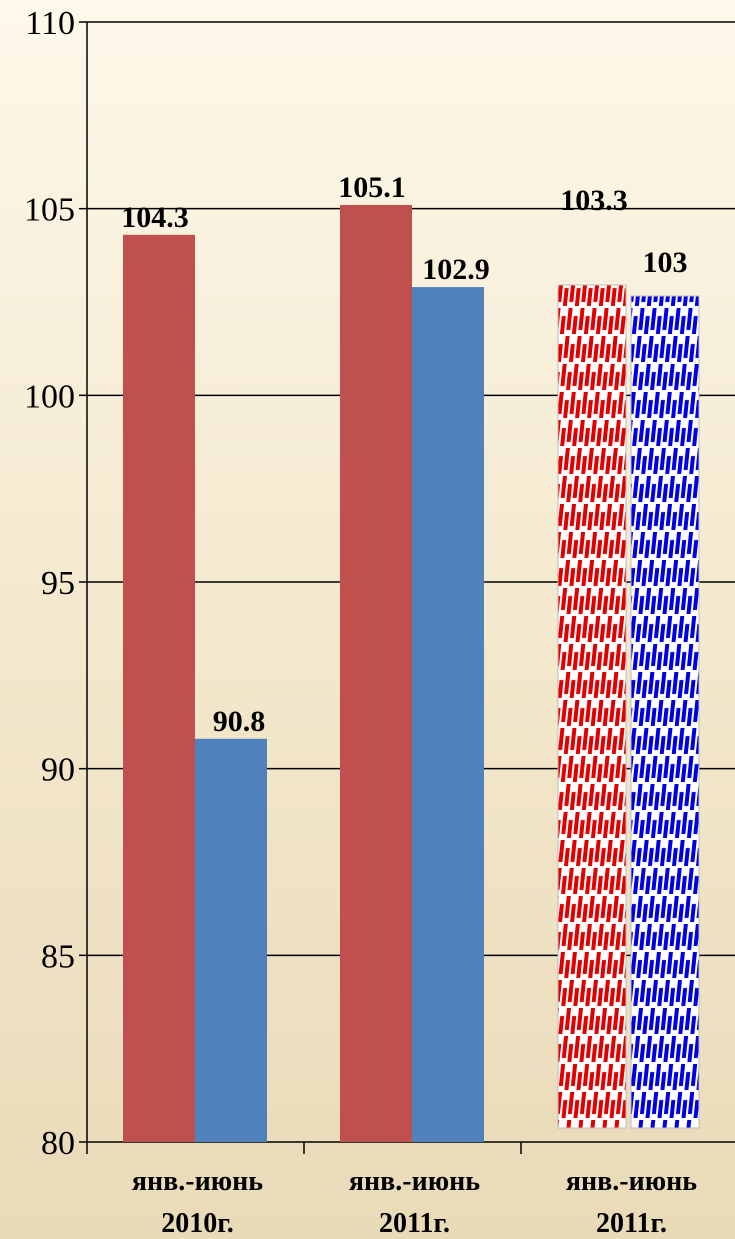 This screenshot has width=735, height=1239. What do you see at coordinates (58, 583) in the screenshot?
I see `y-tick-label: 95` at bounding box center [58, 583].